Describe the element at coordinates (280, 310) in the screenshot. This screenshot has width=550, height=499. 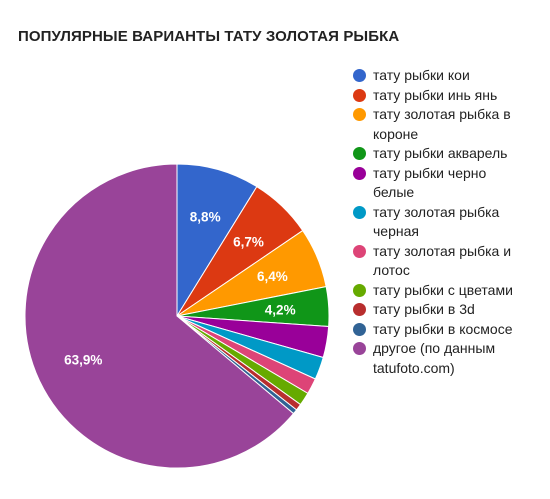
I see `slice-label: 4,2%` at that location.